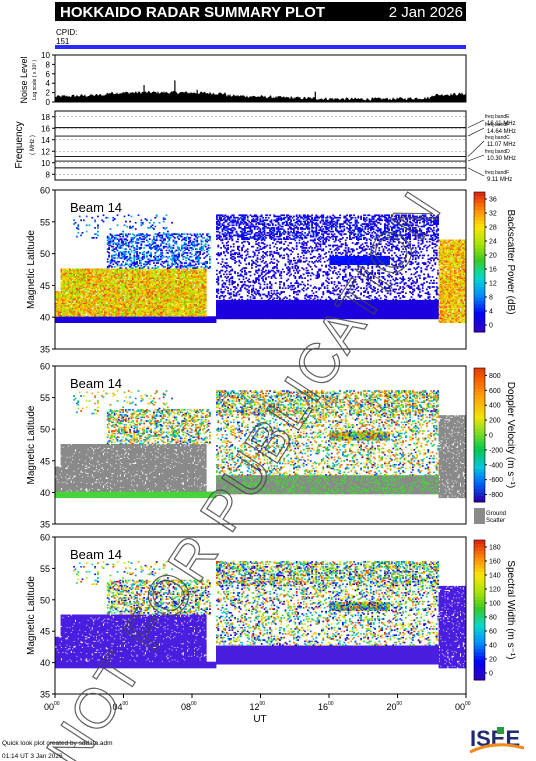 This screenshot has height=761, width=536. Describe the element at coordinates (117, 707) in the screenshot. I see `ut-tick-hour: 04` at that location.